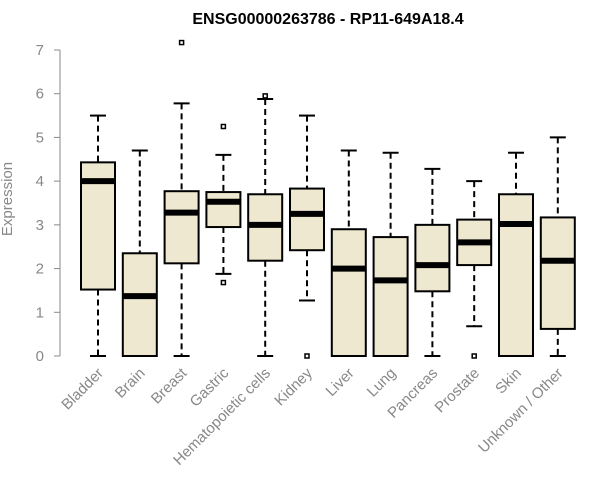  What do you see at coordinates (98, 235) in the screenshot?
I see `box-bladder` at bounding box center [98, 235].